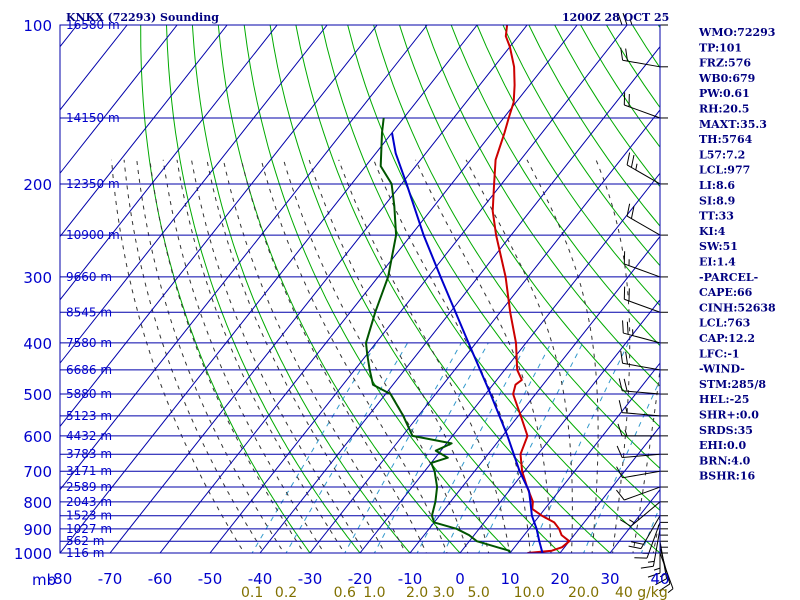 Image resolution: width=800 pixels, height=600 pixels. I want to click on index-item: CINH:52638, so click(737, 307).